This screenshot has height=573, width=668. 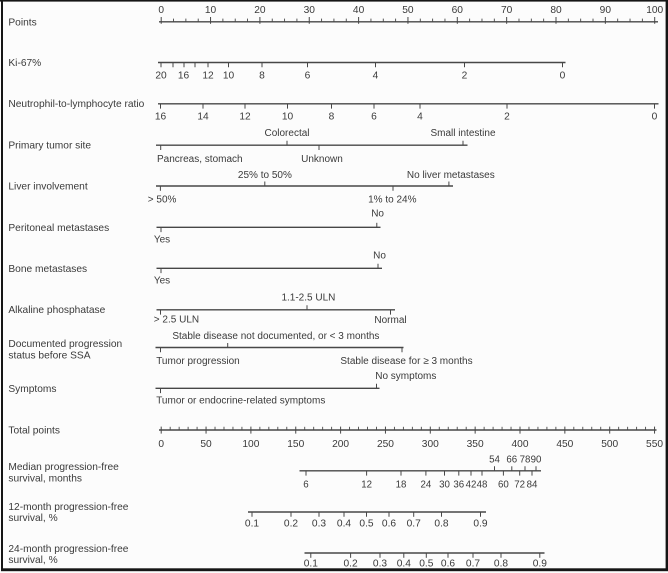 I want to click on svg-text: > 50%, so click(x=162, y=199).